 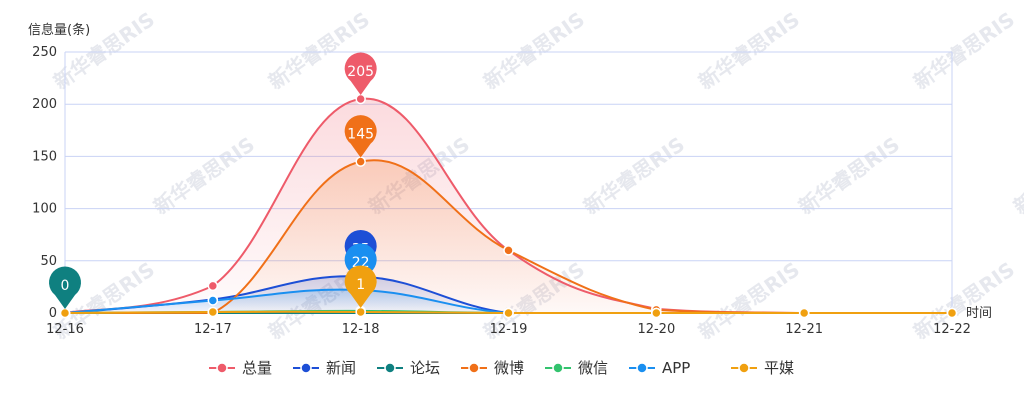 I want to click on legend-label: APP, so click(x=676, y=368).